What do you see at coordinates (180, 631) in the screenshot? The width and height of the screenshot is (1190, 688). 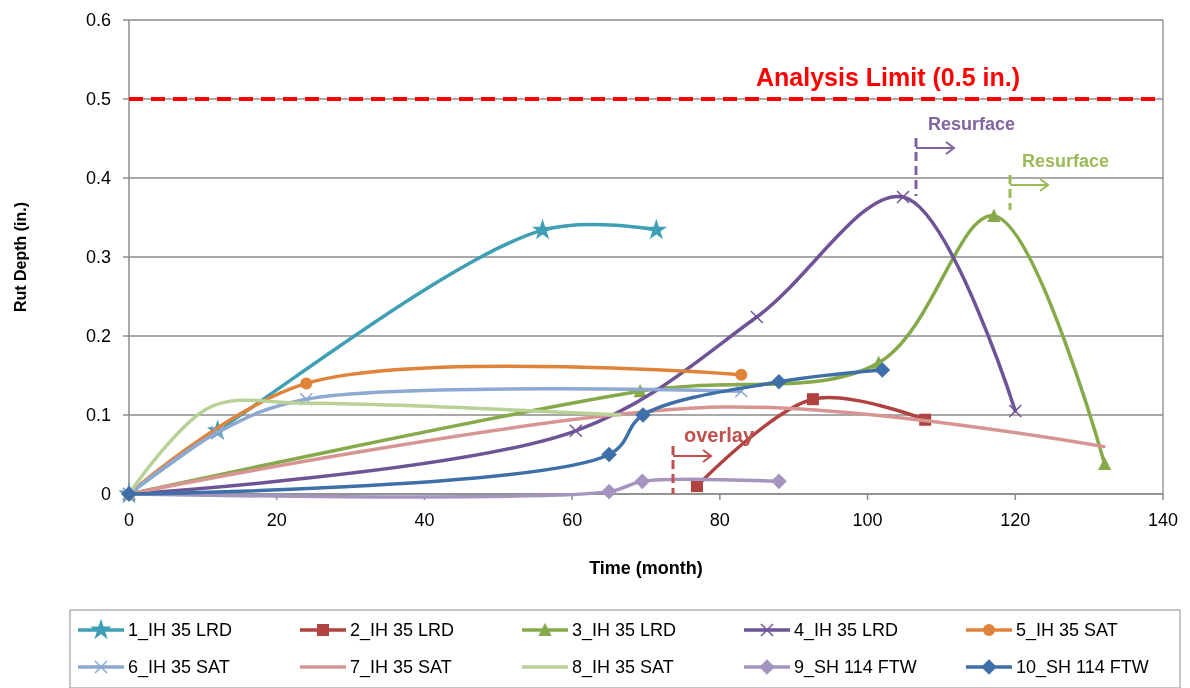 I see `legend-label: 1_IH 35 LRD` at bounding box center [180, 631].